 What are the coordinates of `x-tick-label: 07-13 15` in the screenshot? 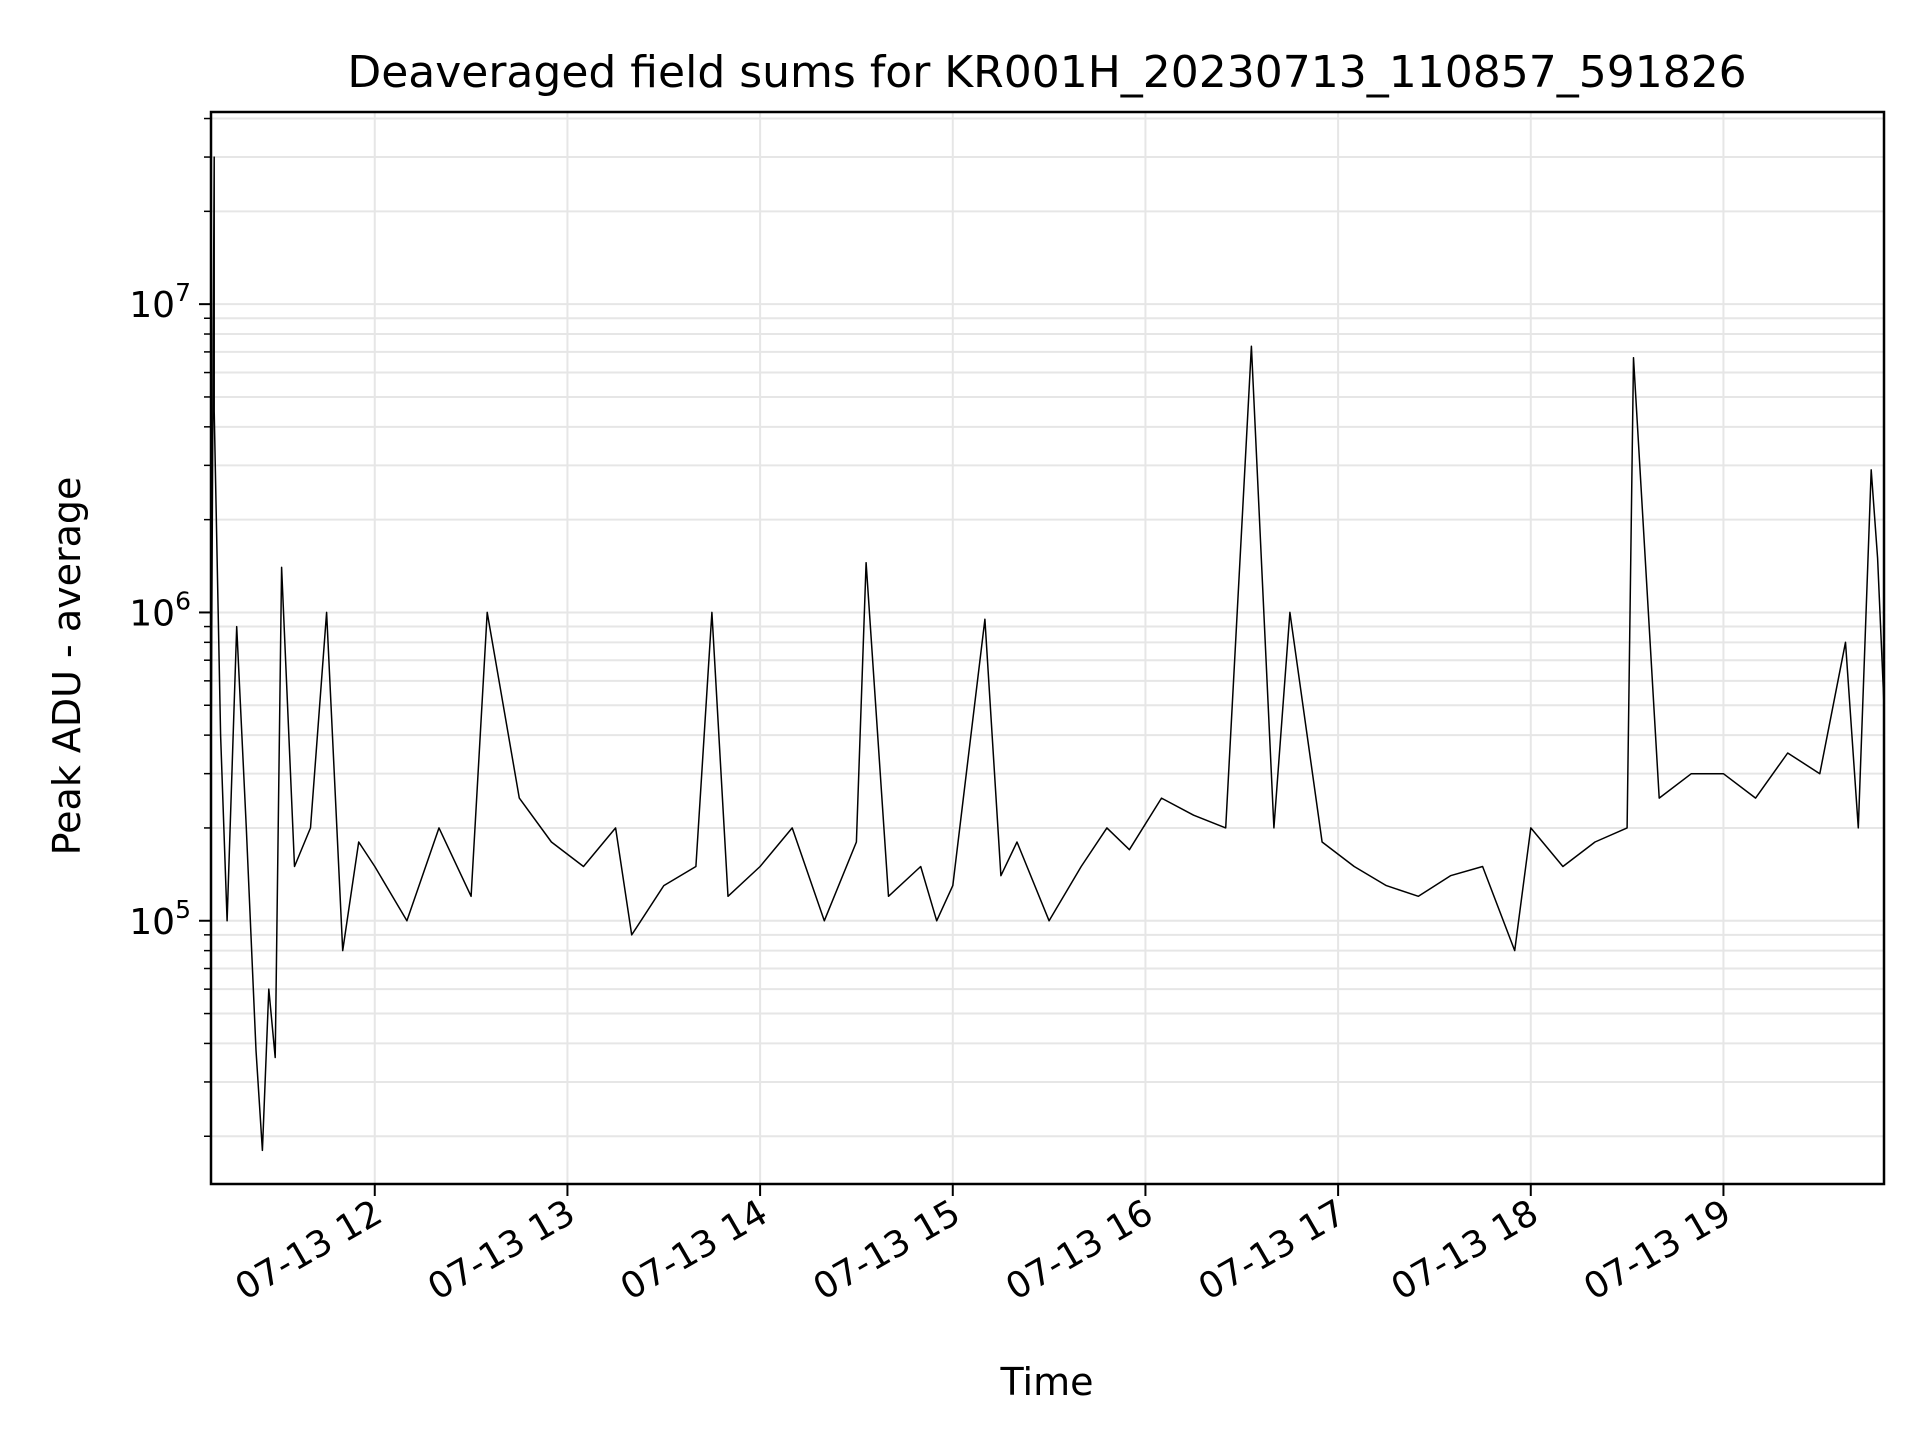 It's located at (887, 1250).